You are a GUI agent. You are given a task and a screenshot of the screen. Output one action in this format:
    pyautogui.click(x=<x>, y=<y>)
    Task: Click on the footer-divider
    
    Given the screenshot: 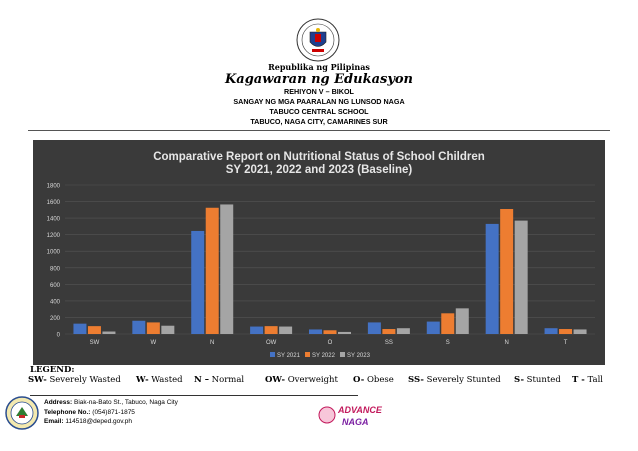 What is the action you would take?
    pyautogui.click(x=194, y=395)
    